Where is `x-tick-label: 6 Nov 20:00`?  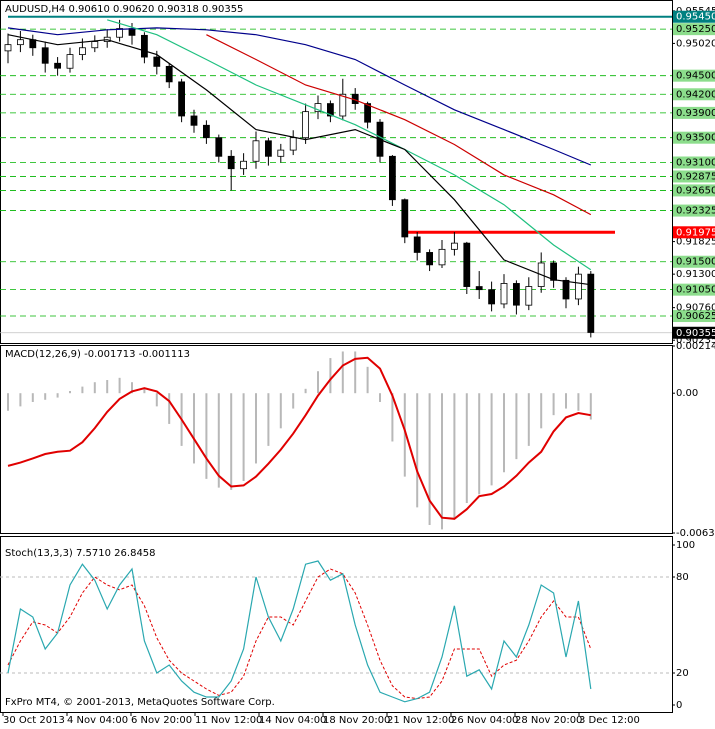
x-tick-label: 6 Nov 20:00 is located at coordinates (161, 720).